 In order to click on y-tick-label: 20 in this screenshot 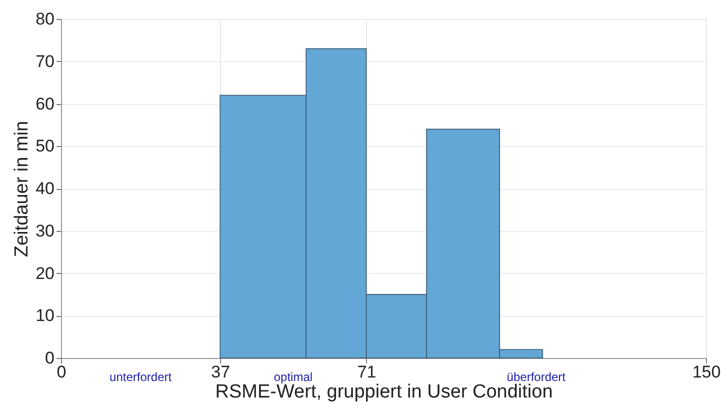, I will do `click(45, 273)`.